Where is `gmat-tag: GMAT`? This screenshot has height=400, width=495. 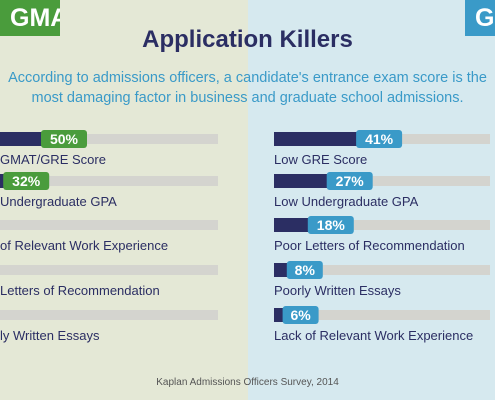
gmat-tag: GMAT is located at coordinates (30, 18).